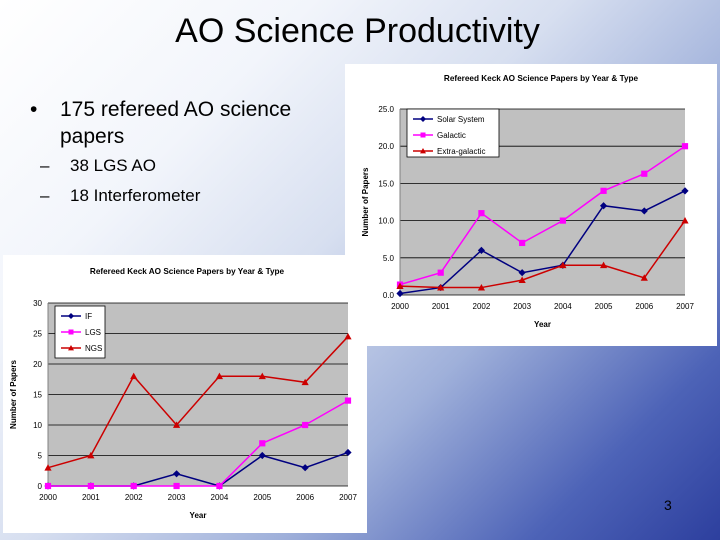 This screenshot has height=540, width=720. Describe the element at coordinates (40, 486) in the screenshot. I see `y-tick-label: 0` at that location.